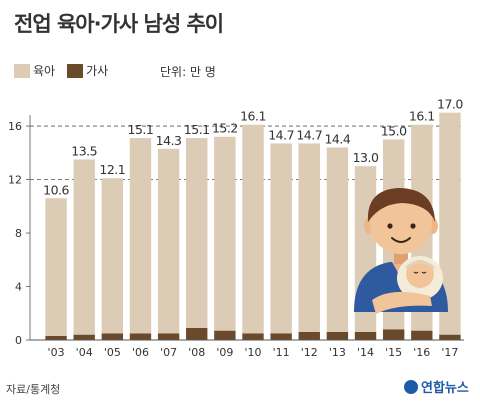  Describe the element at coordinates (97, 71) in the screenshot. I see `legend-label-housework: 가사` at that location.